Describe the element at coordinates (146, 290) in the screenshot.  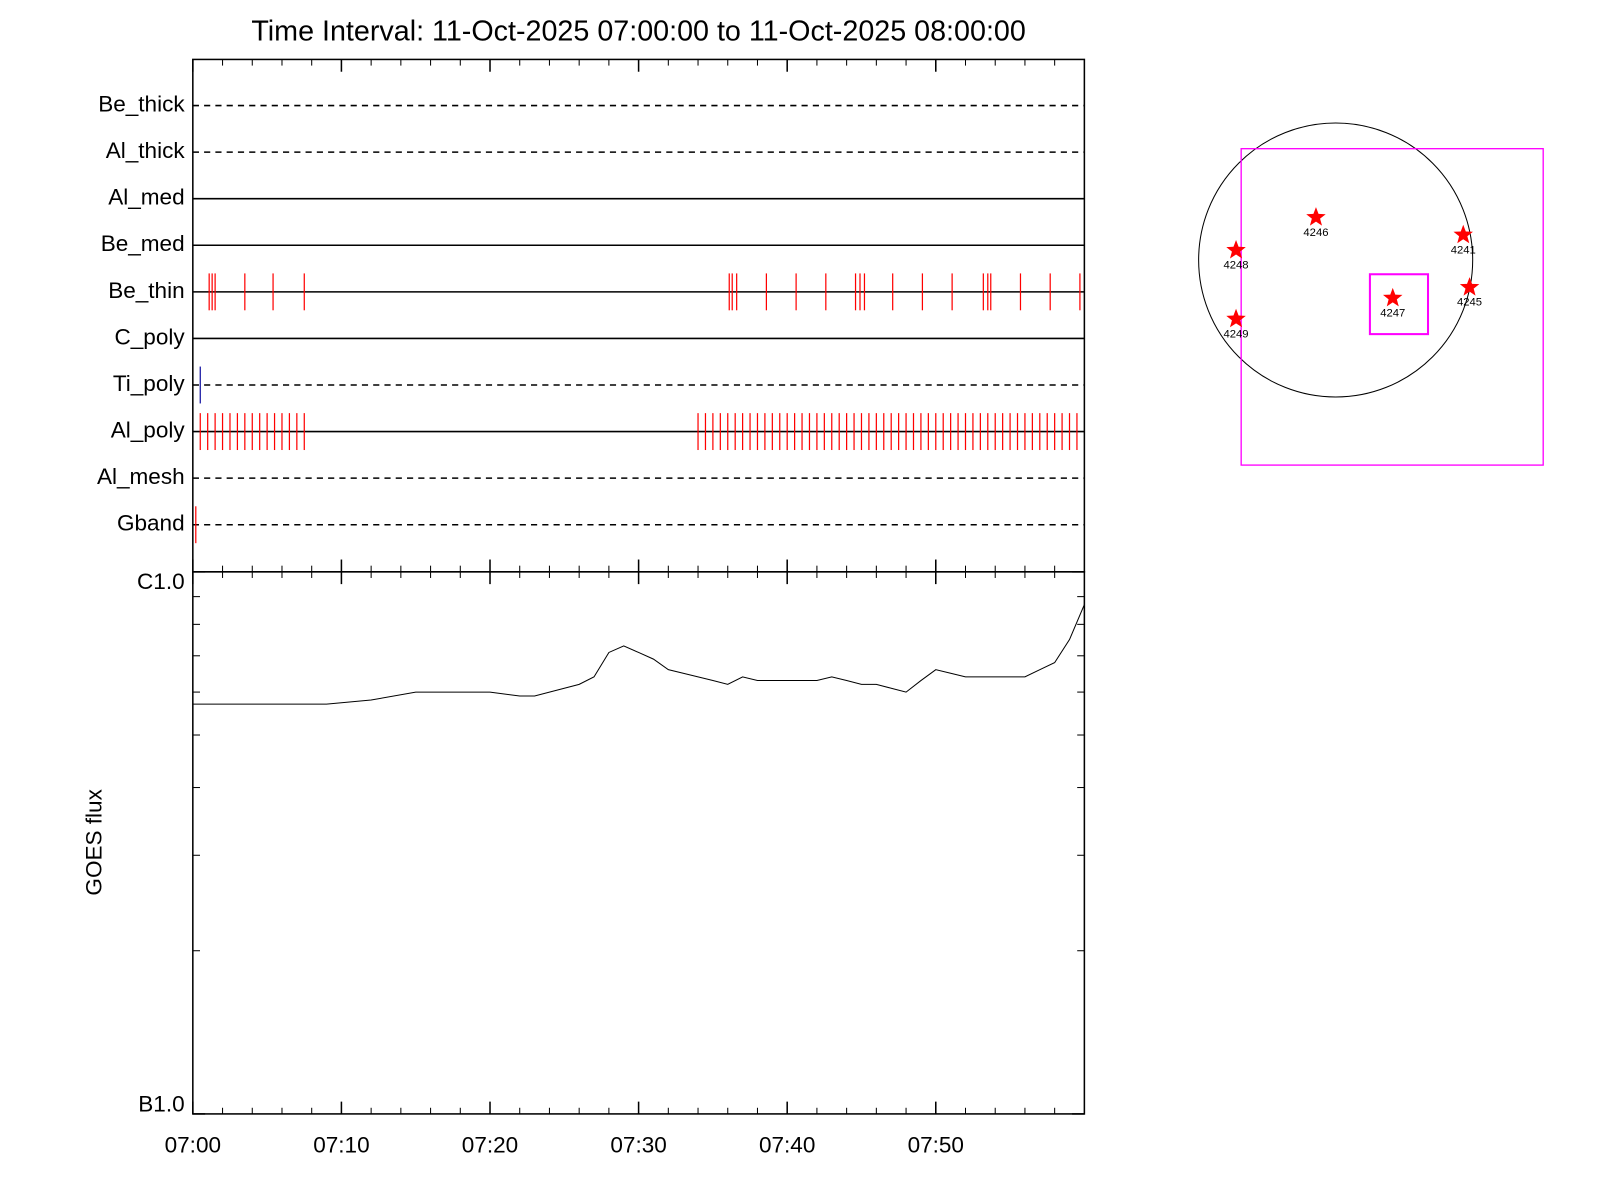
I see `row-label: Be_thin` at that location.